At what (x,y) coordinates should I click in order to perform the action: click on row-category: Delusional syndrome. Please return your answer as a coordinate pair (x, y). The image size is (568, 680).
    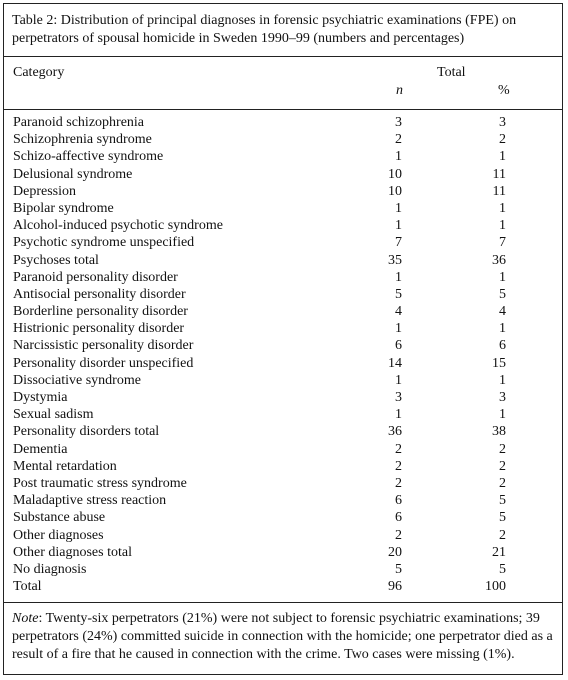
    Looking at the image, I should click on (73, 174).